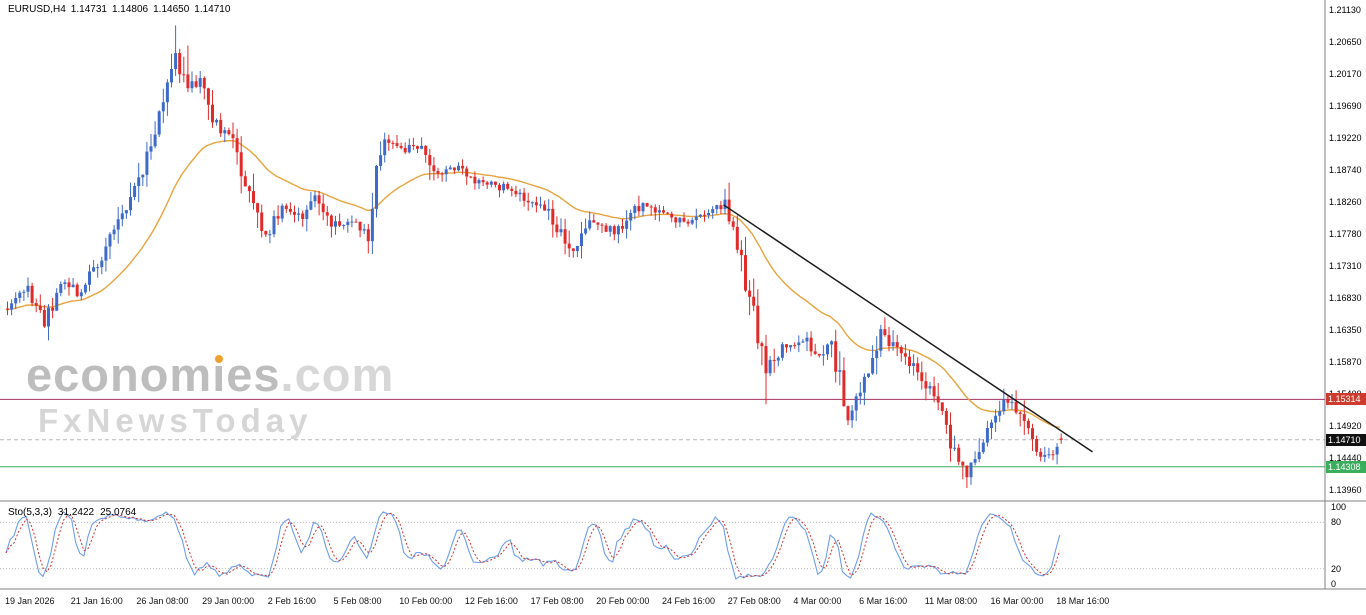  What do you see at coordinates (162, 601) in the screenshot?
I see `time-tick-label: 26 Jan 08:00` at bounding box center [162, 601].